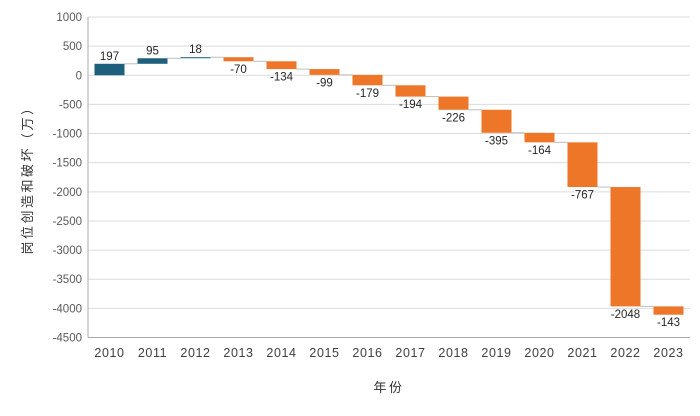  I want to click on x-tick-label-2010: 2010, so click(109, 353).